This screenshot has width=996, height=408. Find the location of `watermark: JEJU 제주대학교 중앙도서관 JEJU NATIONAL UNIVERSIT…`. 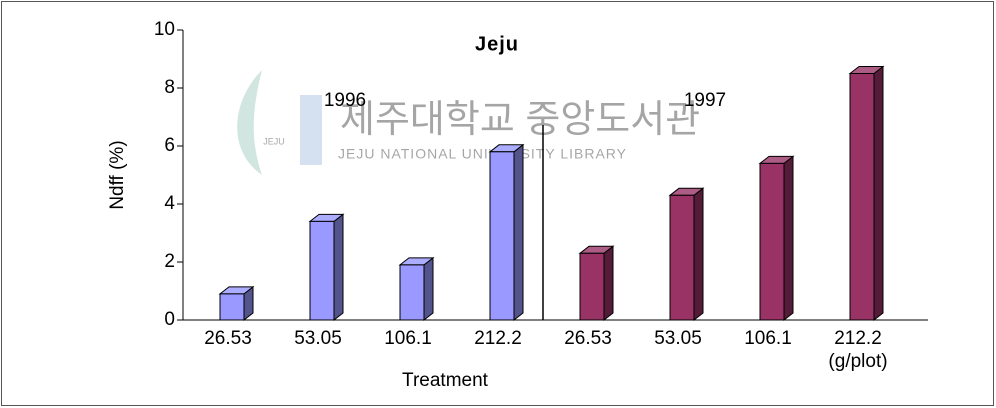

watermark: JEJU 제주대학교 중앙도서관 JEJU NATIONAL UNIVERSIT… is located at coordinates (468, 122).